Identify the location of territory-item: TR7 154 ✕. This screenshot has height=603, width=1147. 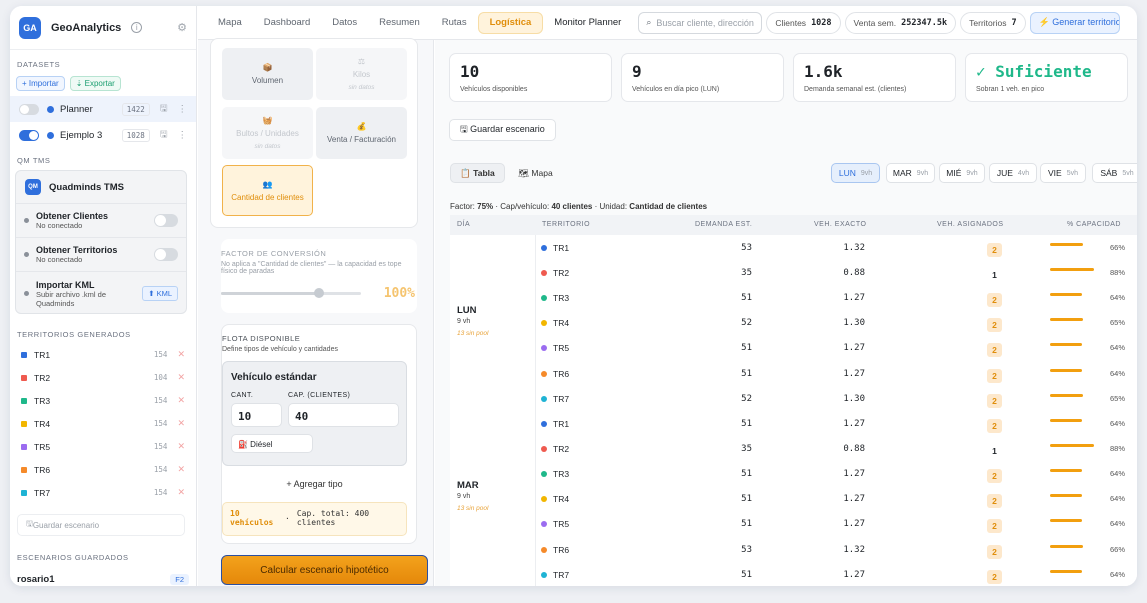
(103, 492).